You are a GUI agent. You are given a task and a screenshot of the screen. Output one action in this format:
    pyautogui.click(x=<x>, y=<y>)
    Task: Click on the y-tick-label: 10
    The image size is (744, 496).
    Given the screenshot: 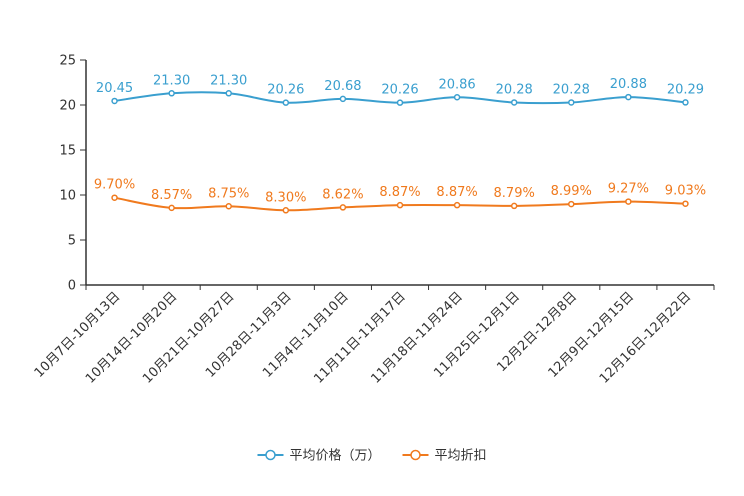 What is the action you would take?
    pyautogui.click(x=67, y=196)
    